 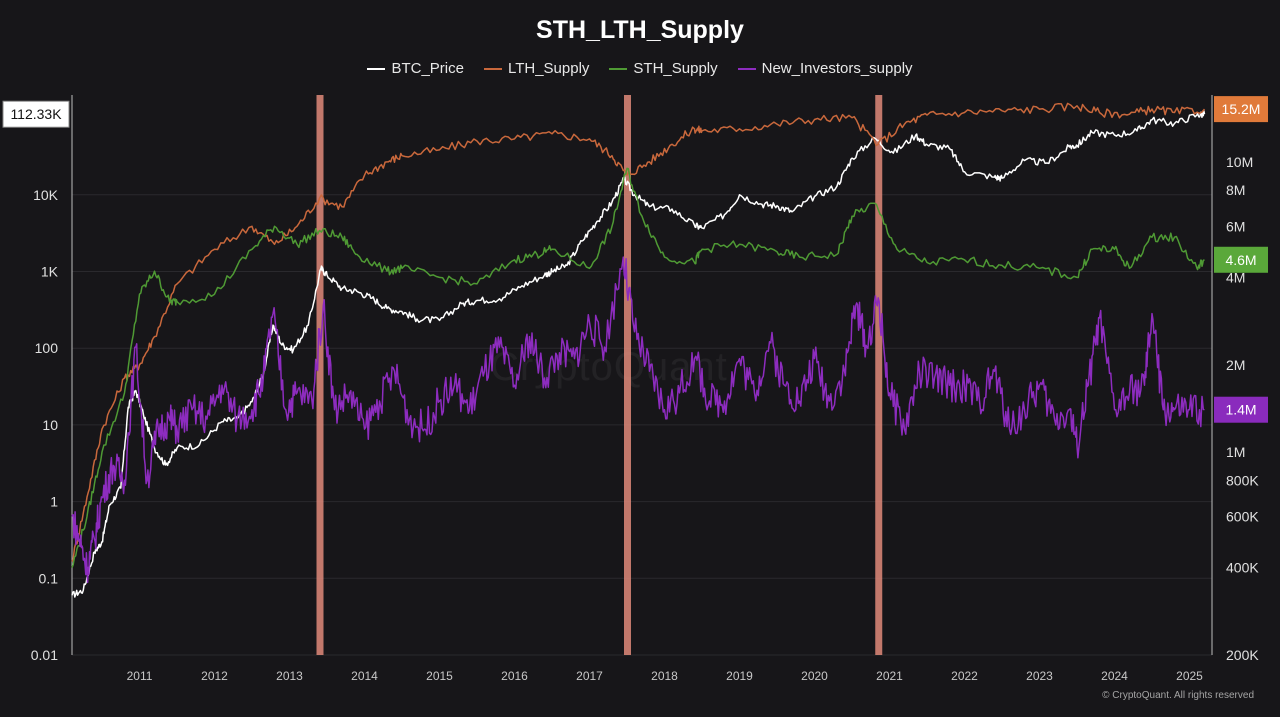 I want to click on legend-item-LTH_Supply: LTH_Supply, so click(x=536, y=68).